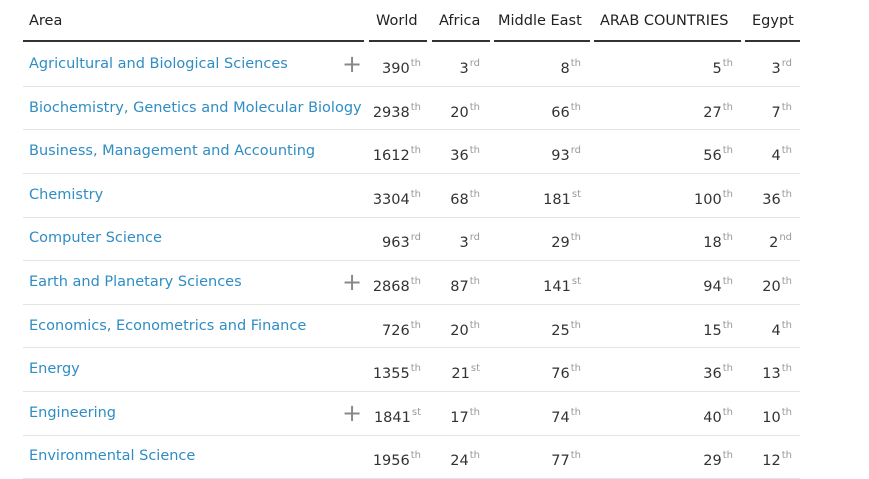  Describe the element at coordinates (72, 412) in the screenshot. I see `area-link: Engineering` at that location.